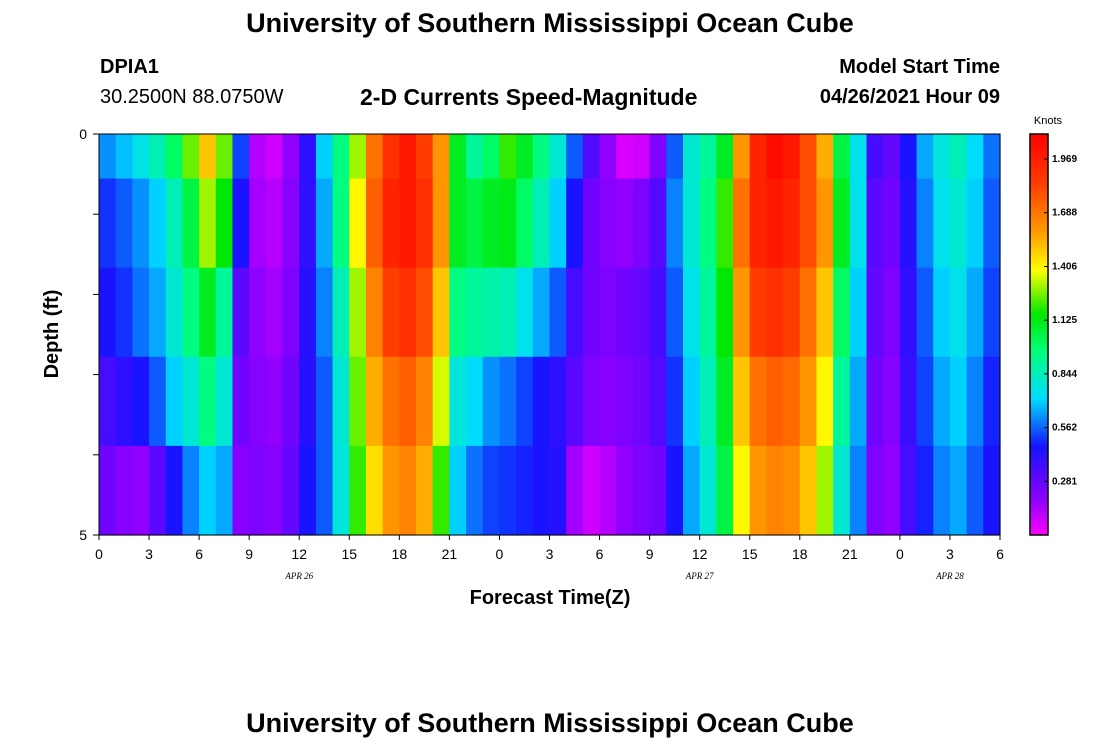  Describe the element at coordinates (550, 598) in the screenshot. I see `x-axis-title: Forecast Time(Z)` at that location.